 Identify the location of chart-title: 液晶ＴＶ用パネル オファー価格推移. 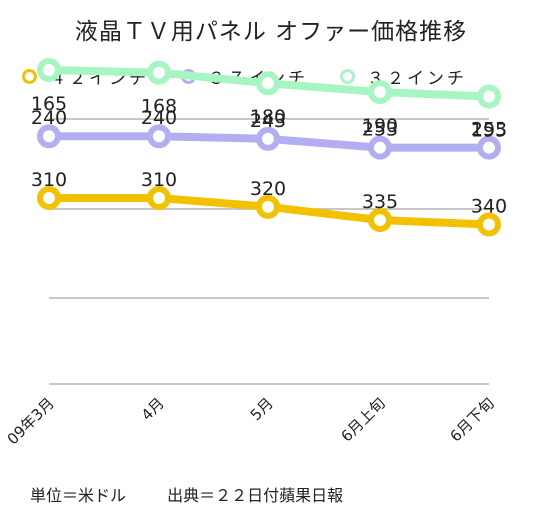
(271, 32).